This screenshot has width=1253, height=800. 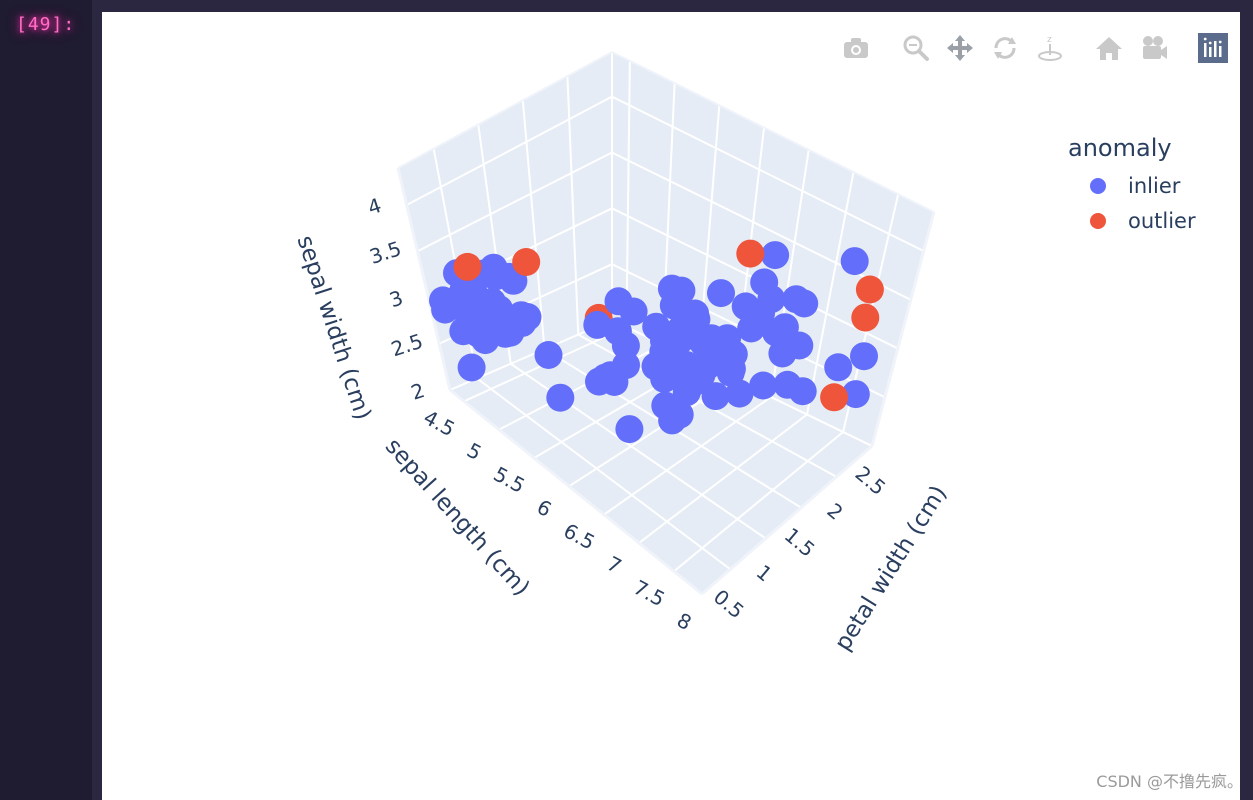 What do you see at coordinates (1005, 48) in the screenshot?
I see `orbit-rotate-icon` at bounding box center [1005, 48].